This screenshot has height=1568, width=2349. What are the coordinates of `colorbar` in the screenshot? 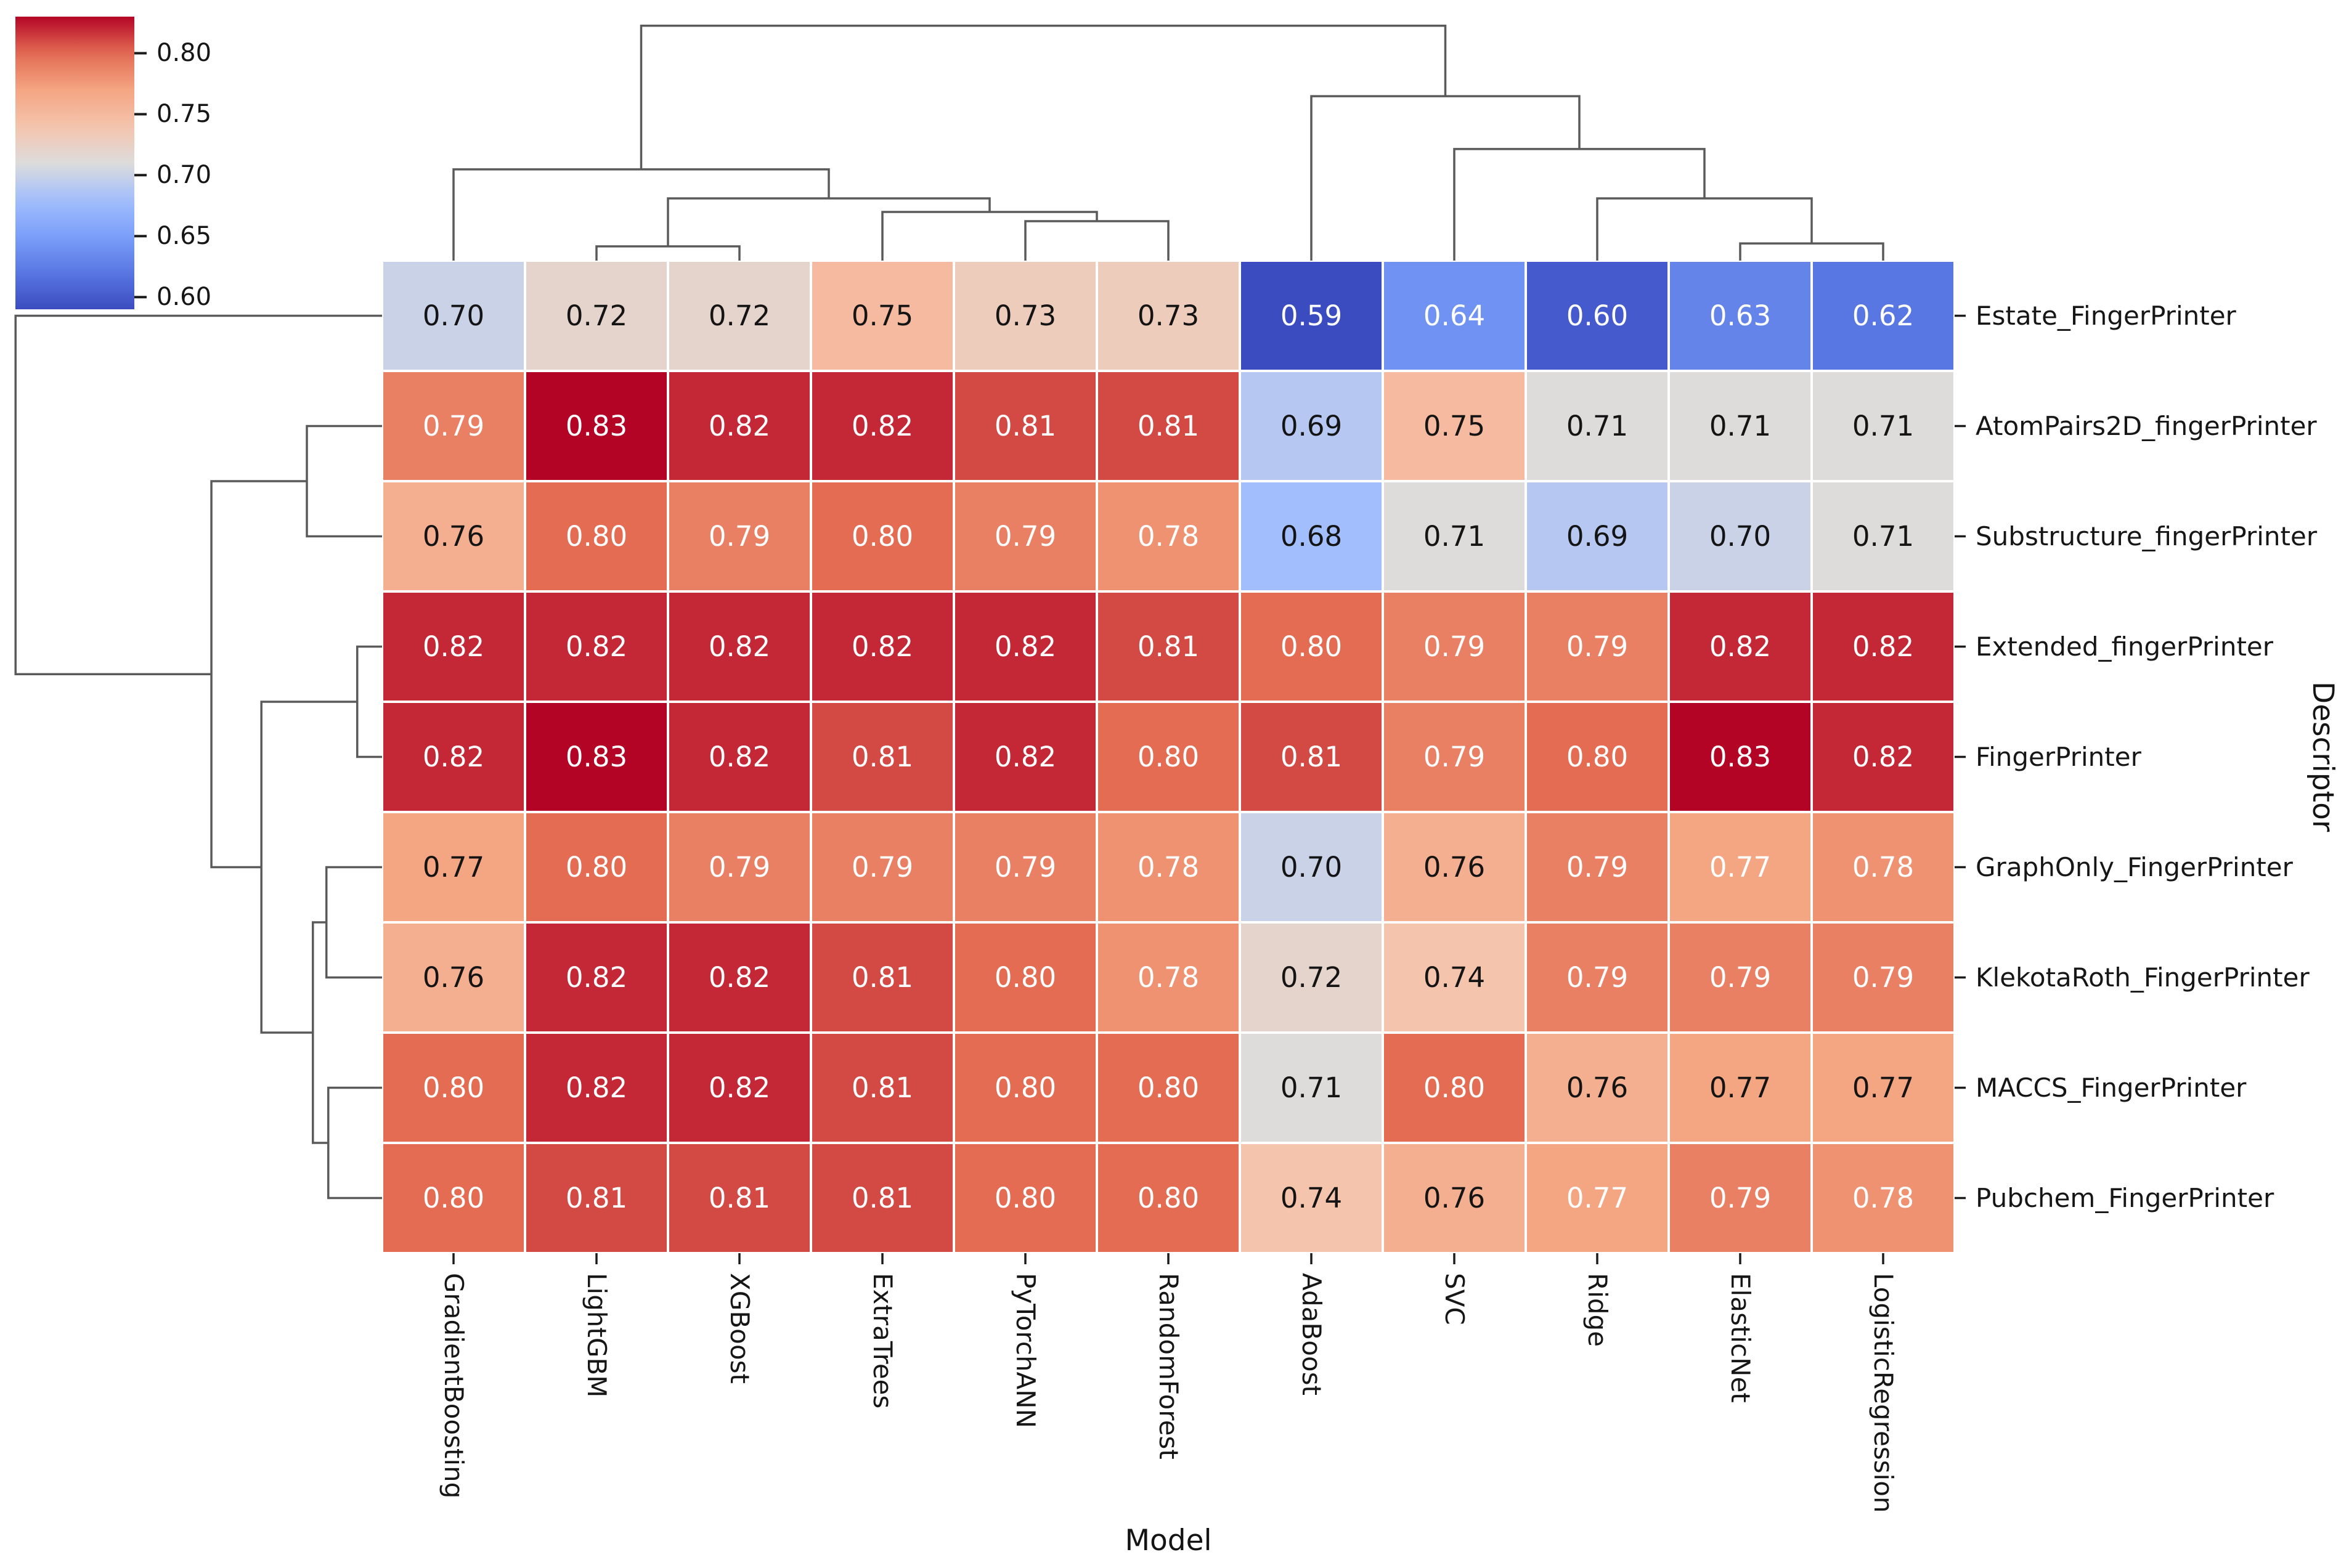 It's located at (74, 163).